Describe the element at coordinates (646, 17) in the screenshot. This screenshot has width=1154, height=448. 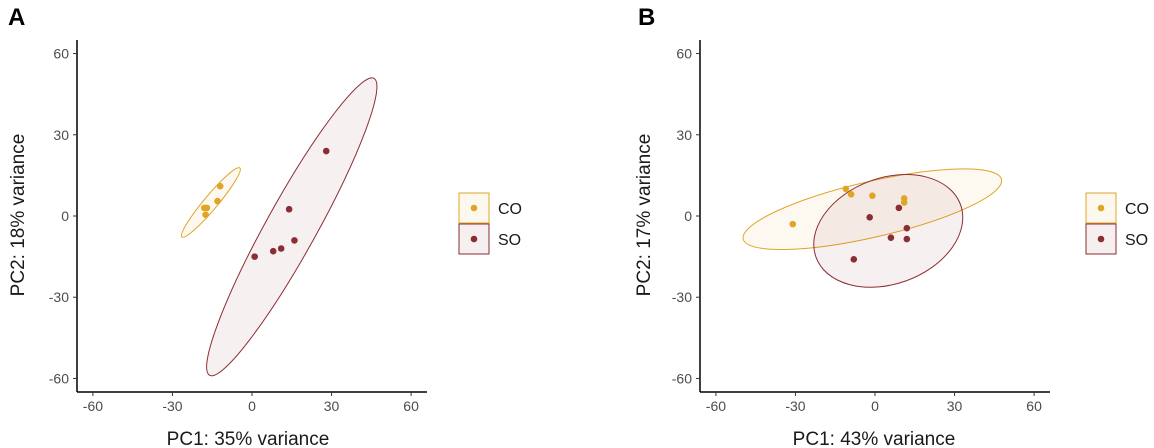
I see `panel-b-letter: B` at that location.